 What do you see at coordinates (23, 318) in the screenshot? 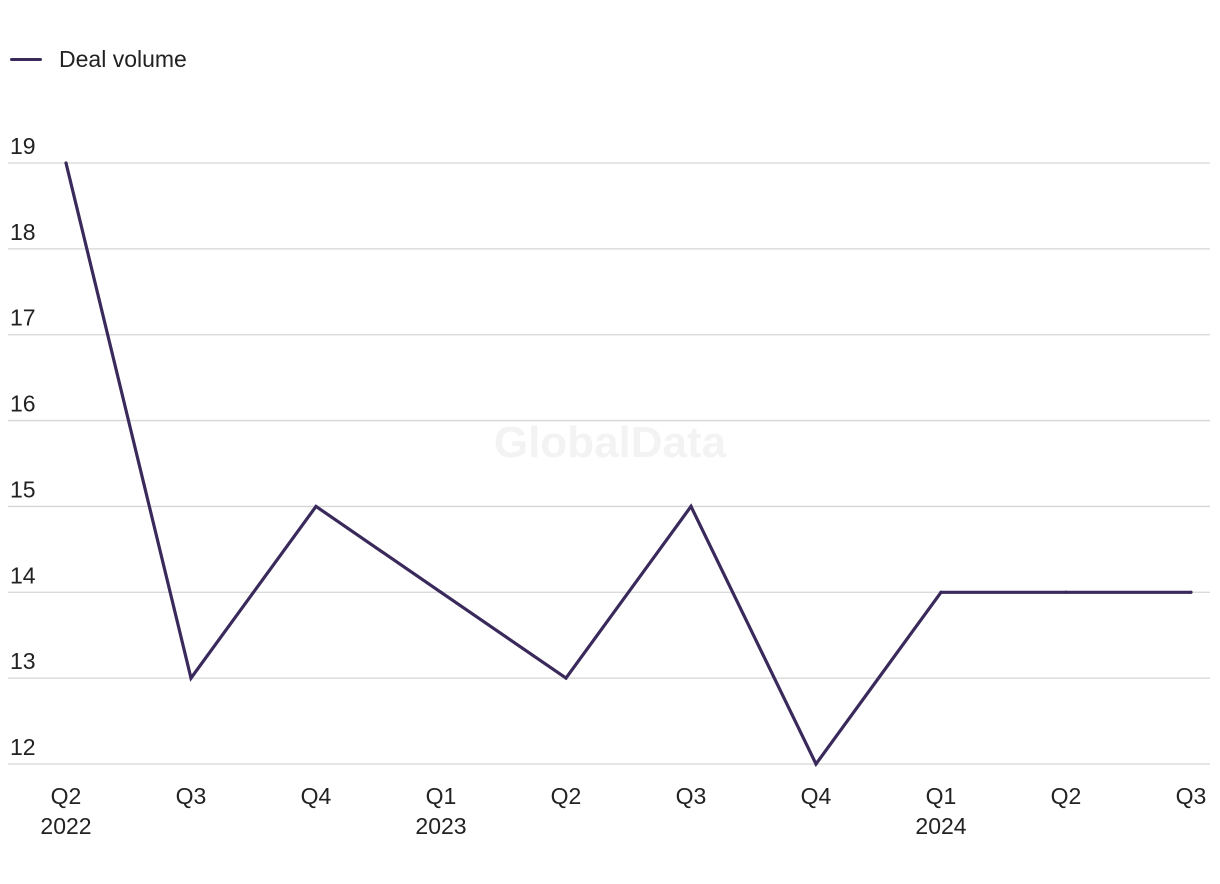
I see `y-tick-label-17: 17` at bounding box center [23, 318].